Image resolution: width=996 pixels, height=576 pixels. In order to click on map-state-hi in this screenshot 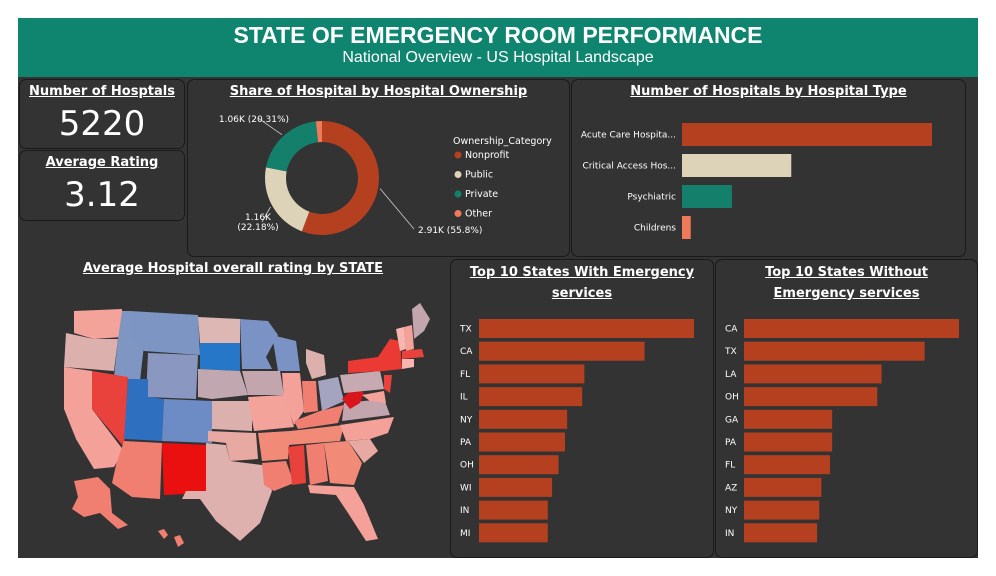, I will do `click(163, 534)`.